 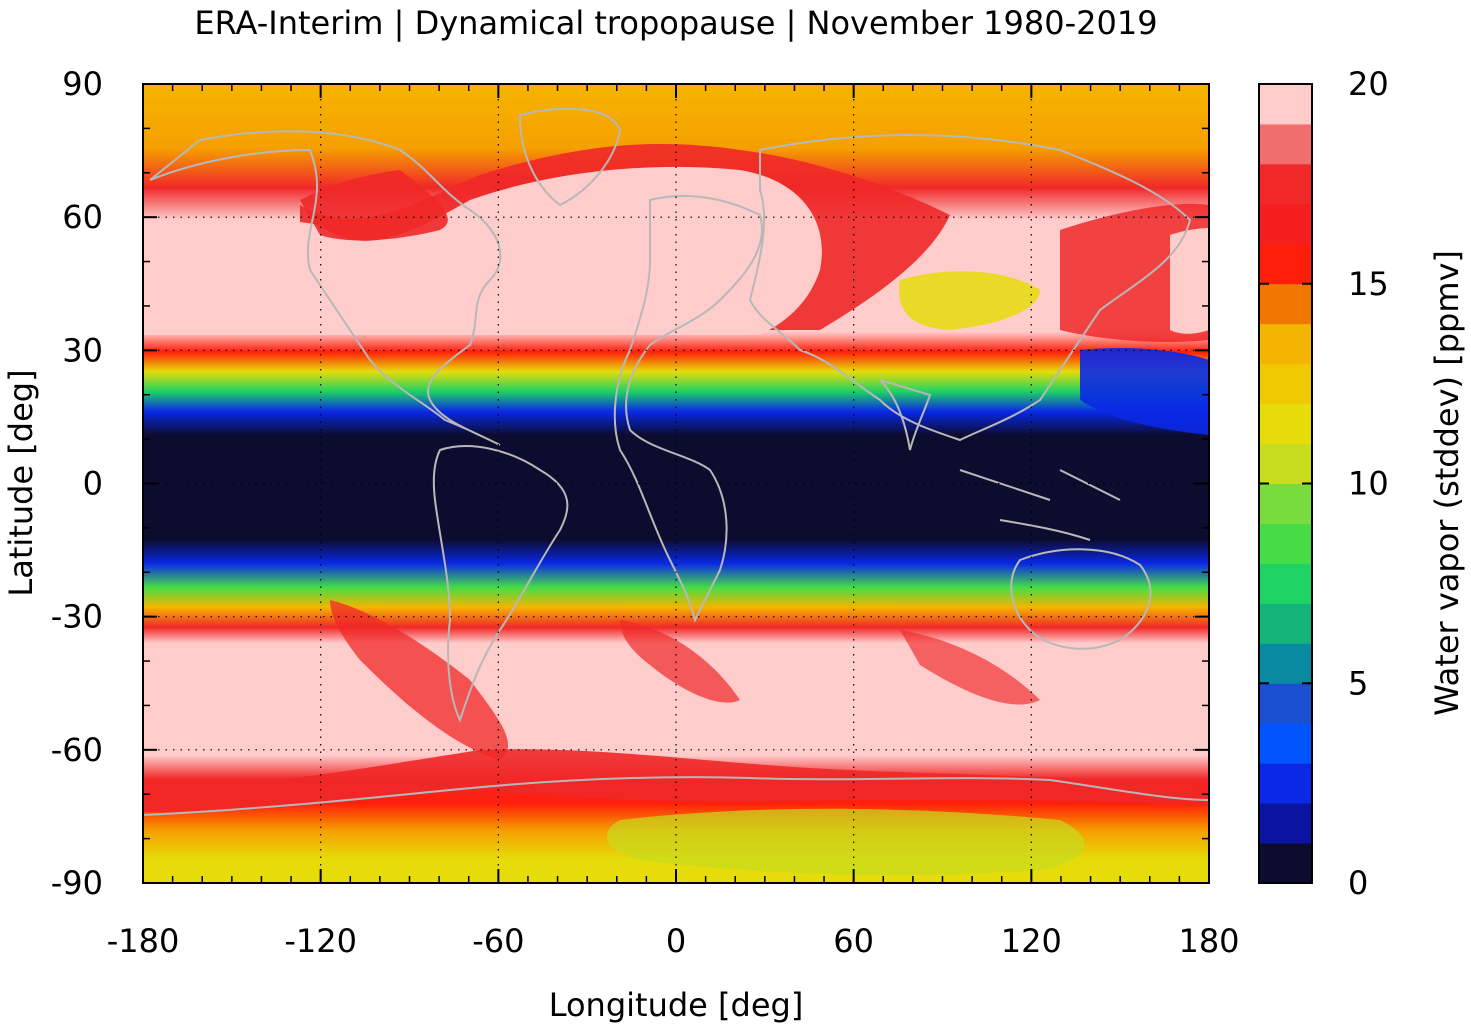 I want to click on y-tick-label: -60, so click(x=77, y=750).